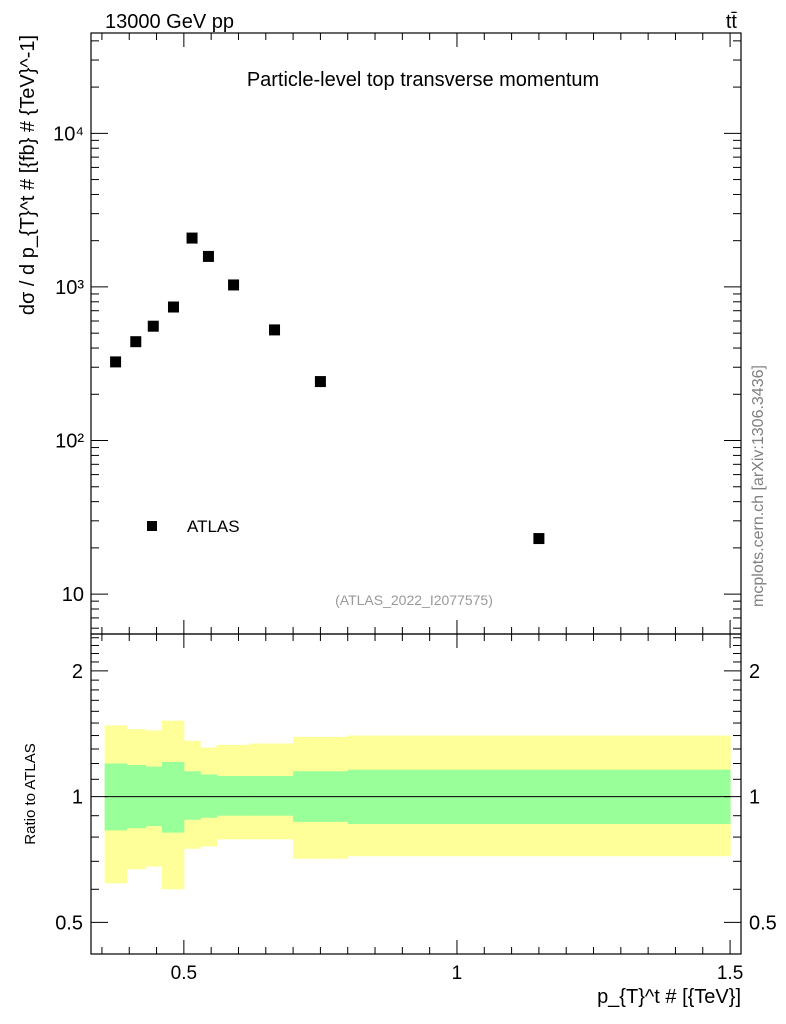 This screenshot has height=1024, width=786. Describe the element at coordinates (69, 923) in the screenshot. I see `ratio-y-tick-label: 0.5` at that location.